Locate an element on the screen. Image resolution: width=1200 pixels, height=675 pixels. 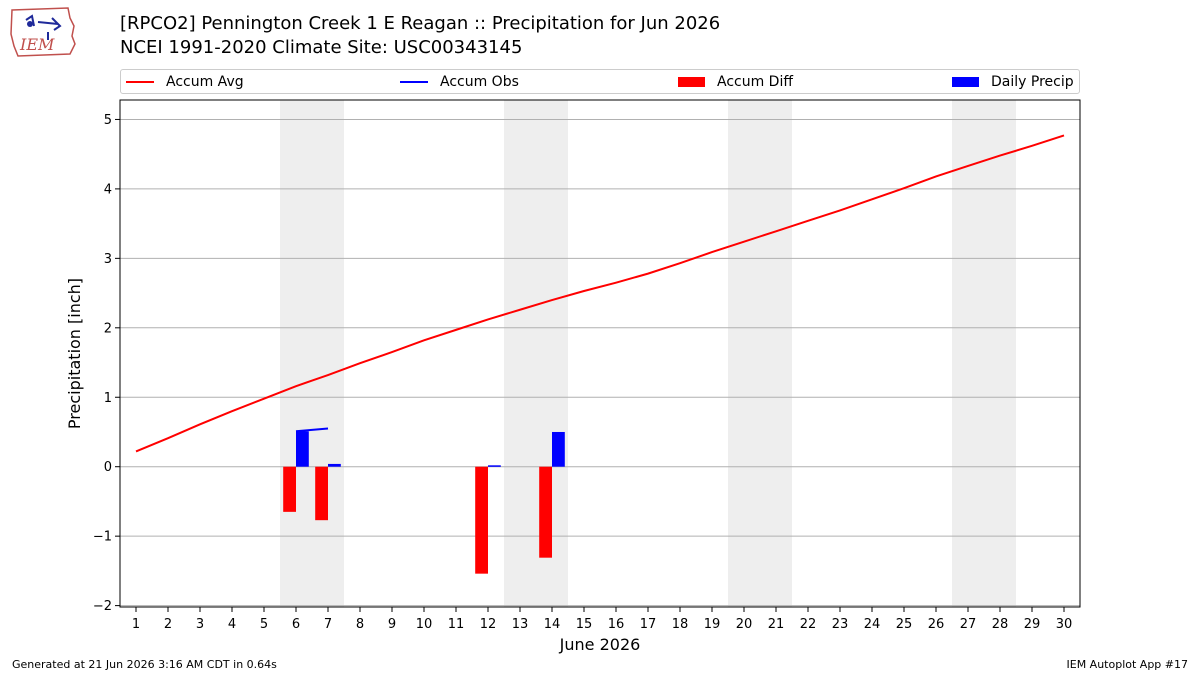
legend-swatch-accum-diff is located at coordinates (691, 82).